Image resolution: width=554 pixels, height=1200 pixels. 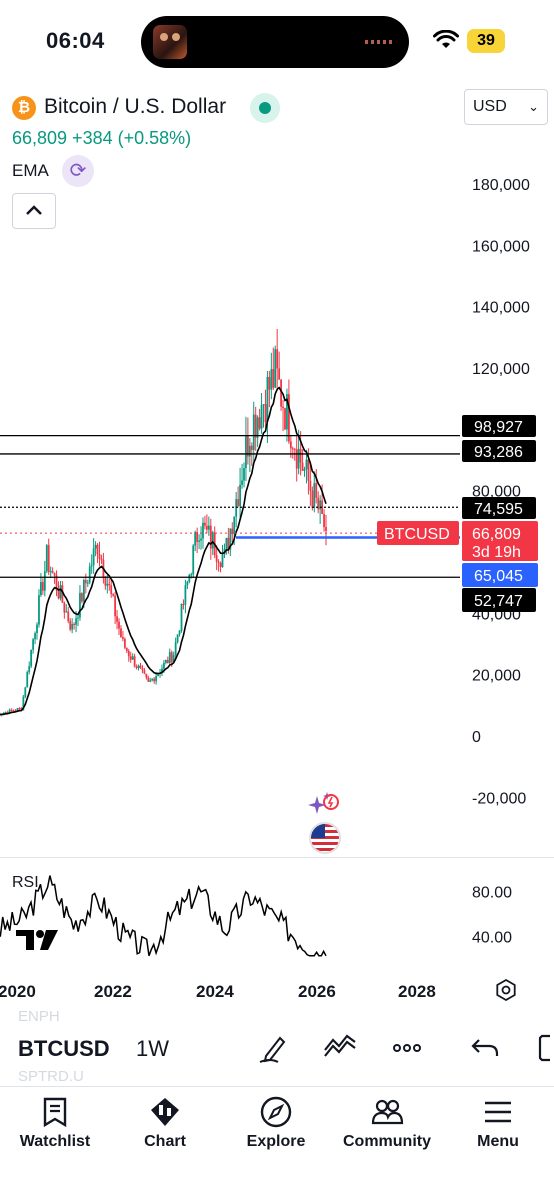 I want to click on market-open-status-icon, so click(x=265, y=108).